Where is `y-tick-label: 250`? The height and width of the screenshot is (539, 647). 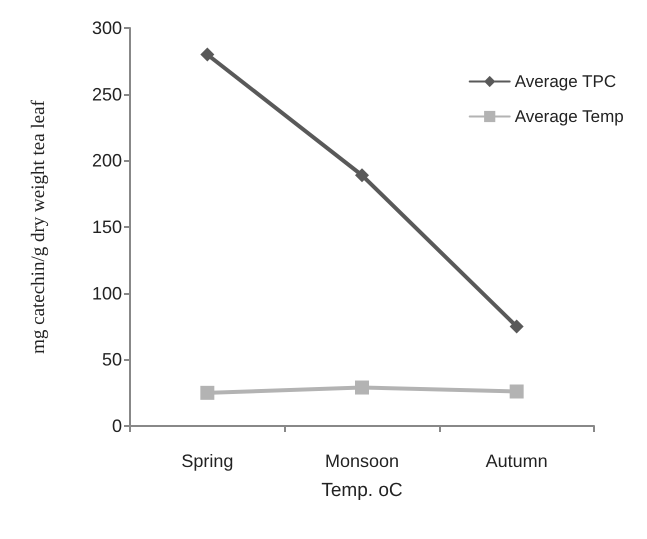
y-tick-label: 250 is located at coordinates (107, 94).